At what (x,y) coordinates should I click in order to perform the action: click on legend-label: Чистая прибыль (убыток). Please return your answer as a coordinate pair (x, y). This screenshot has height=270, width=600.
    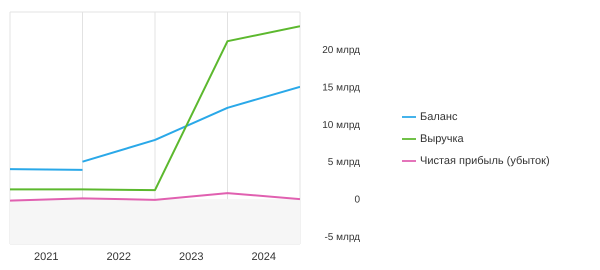
    Looking at the image, I should click on (485, 161).